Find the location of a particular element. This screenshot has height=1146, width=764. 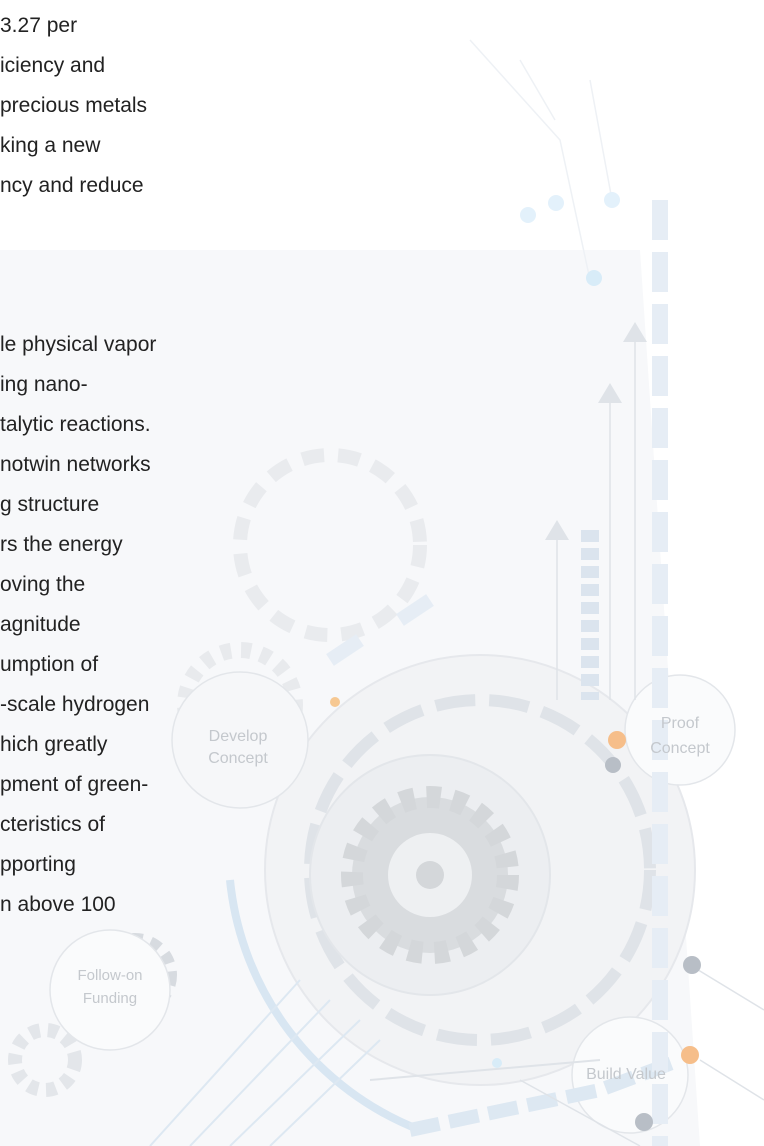

text-line: -scale hydrogen is located at coordinates (75, 704).